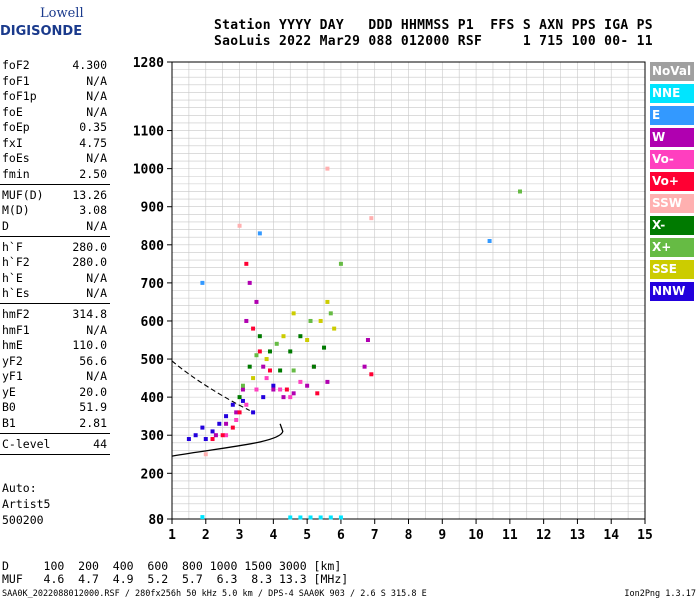 The height and width of the screenshot is (600, 700). I want to click on param-value: 4.300, so click(89, 65).